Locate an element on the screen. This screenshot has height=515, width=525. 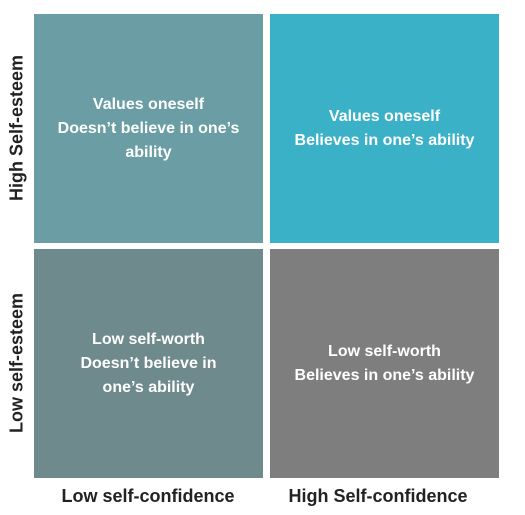
x-axis-high-label: High Self-confidence is located at coordinates (378, 496).